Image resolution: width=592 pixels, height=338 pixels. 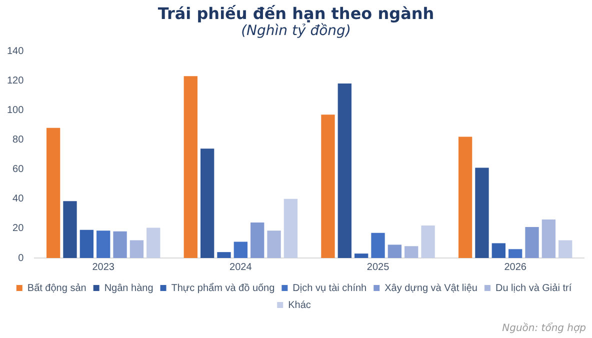 I want to click on legend-label: Ngân hàng, so click(x=129, y=288).